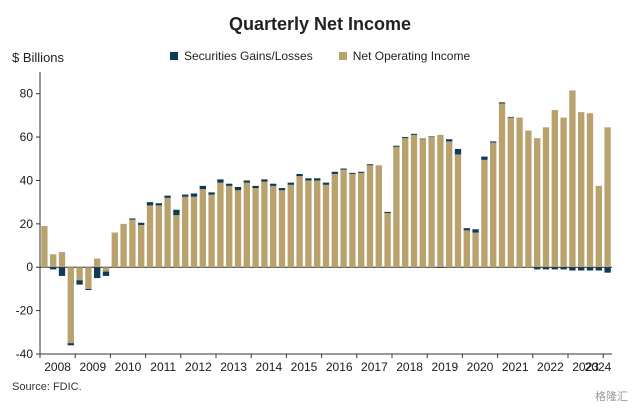 This screenshot has width=640, height=412. What do you see at coordinates (27, 224) in the screenshot?
I see `y-tick-label: 20` at bounding box center [27, 224].